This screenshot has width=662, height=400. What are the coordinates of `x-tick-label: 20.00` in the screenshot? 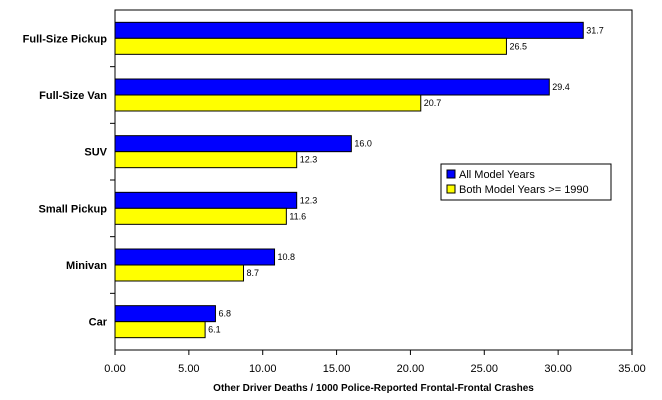 It's located at (411, 369).